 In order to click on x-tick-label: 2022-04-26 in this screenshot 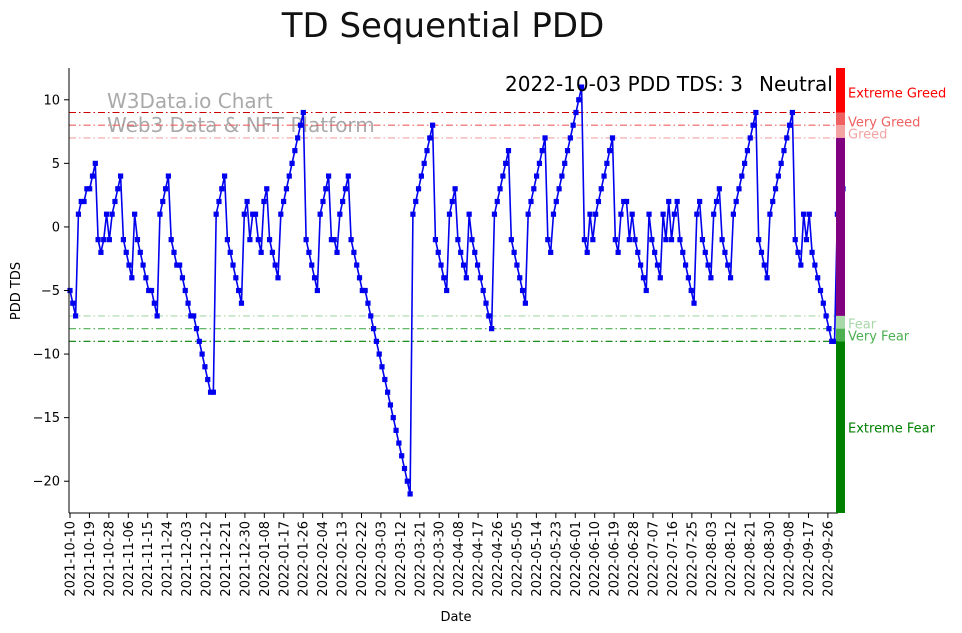, I will do `click(498, 559)`.